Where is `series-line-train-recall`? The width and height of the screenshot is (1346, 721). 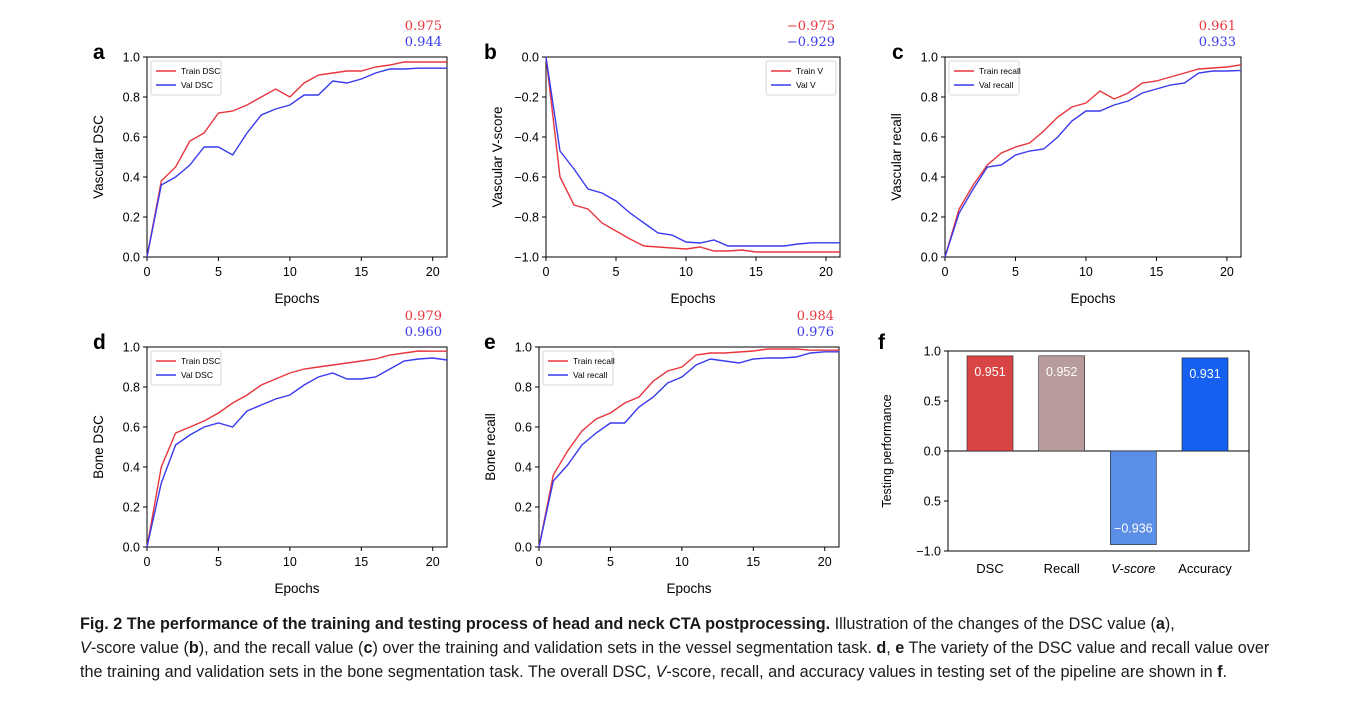
series-line-train-recall is located at coordinates (688, 448).